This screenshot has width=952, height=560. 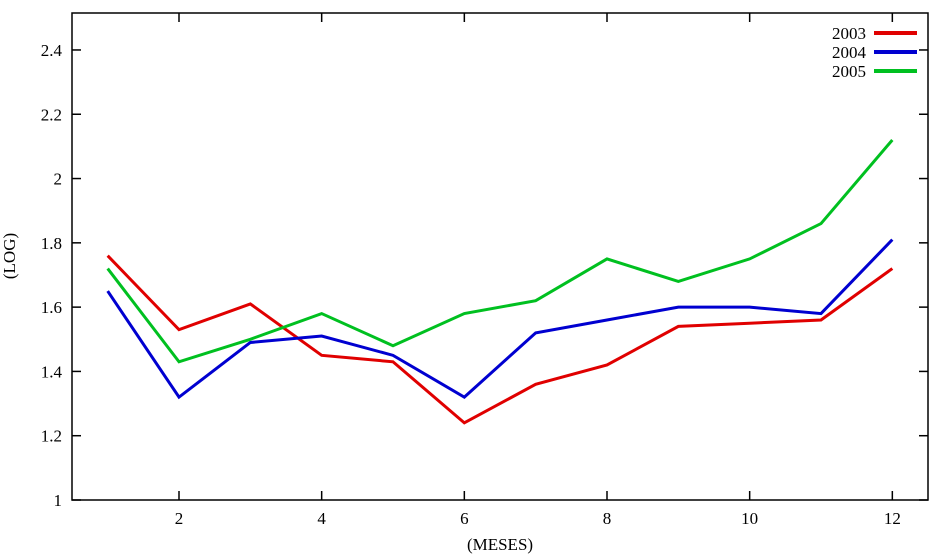 I want to click on y-tick-label: 1.8, so click(x=51, y=243).